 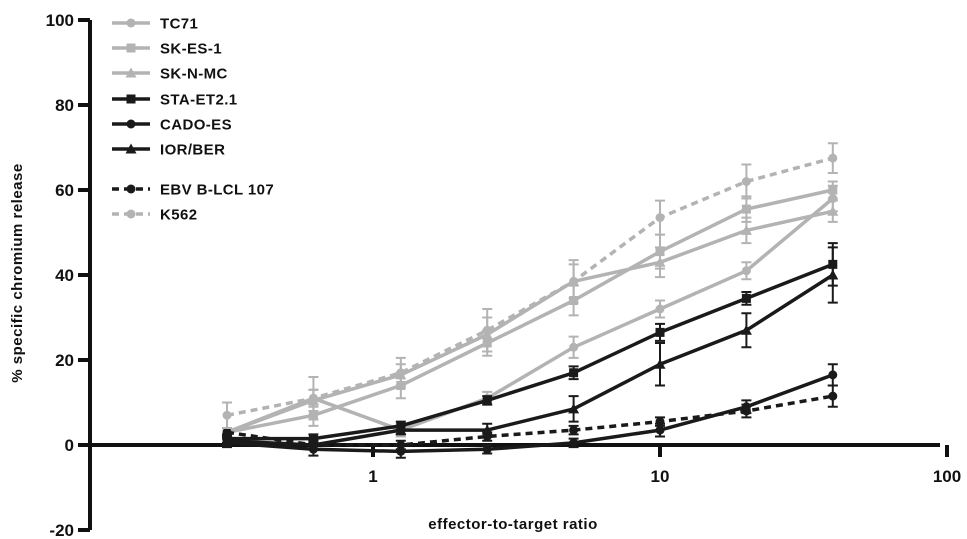 I want to click on legend-item: SK-N-MC, so click(x=170, y=74).